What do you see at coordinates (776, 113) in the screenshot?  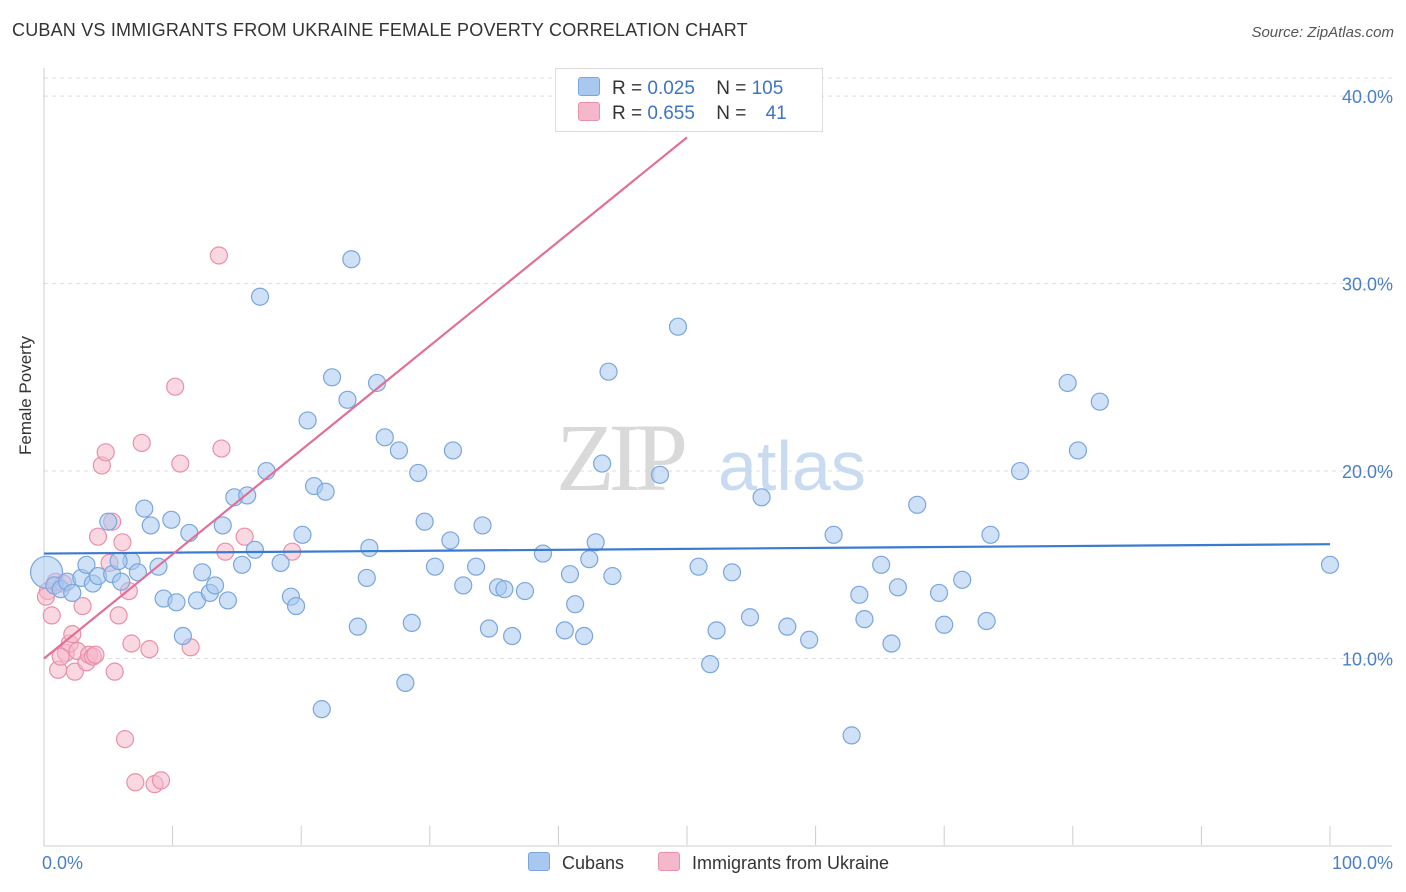 I see `n-value-ukraine: 41` at bounding box center [776, 113].